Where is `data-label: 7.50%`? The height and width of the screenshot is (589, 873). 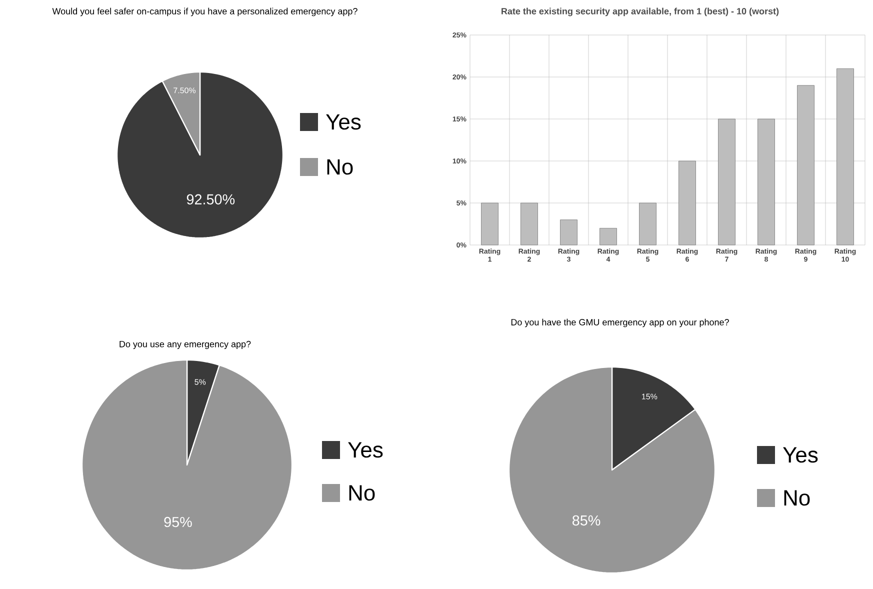 data-label: 7.50% is located at coordinates (185, 91).